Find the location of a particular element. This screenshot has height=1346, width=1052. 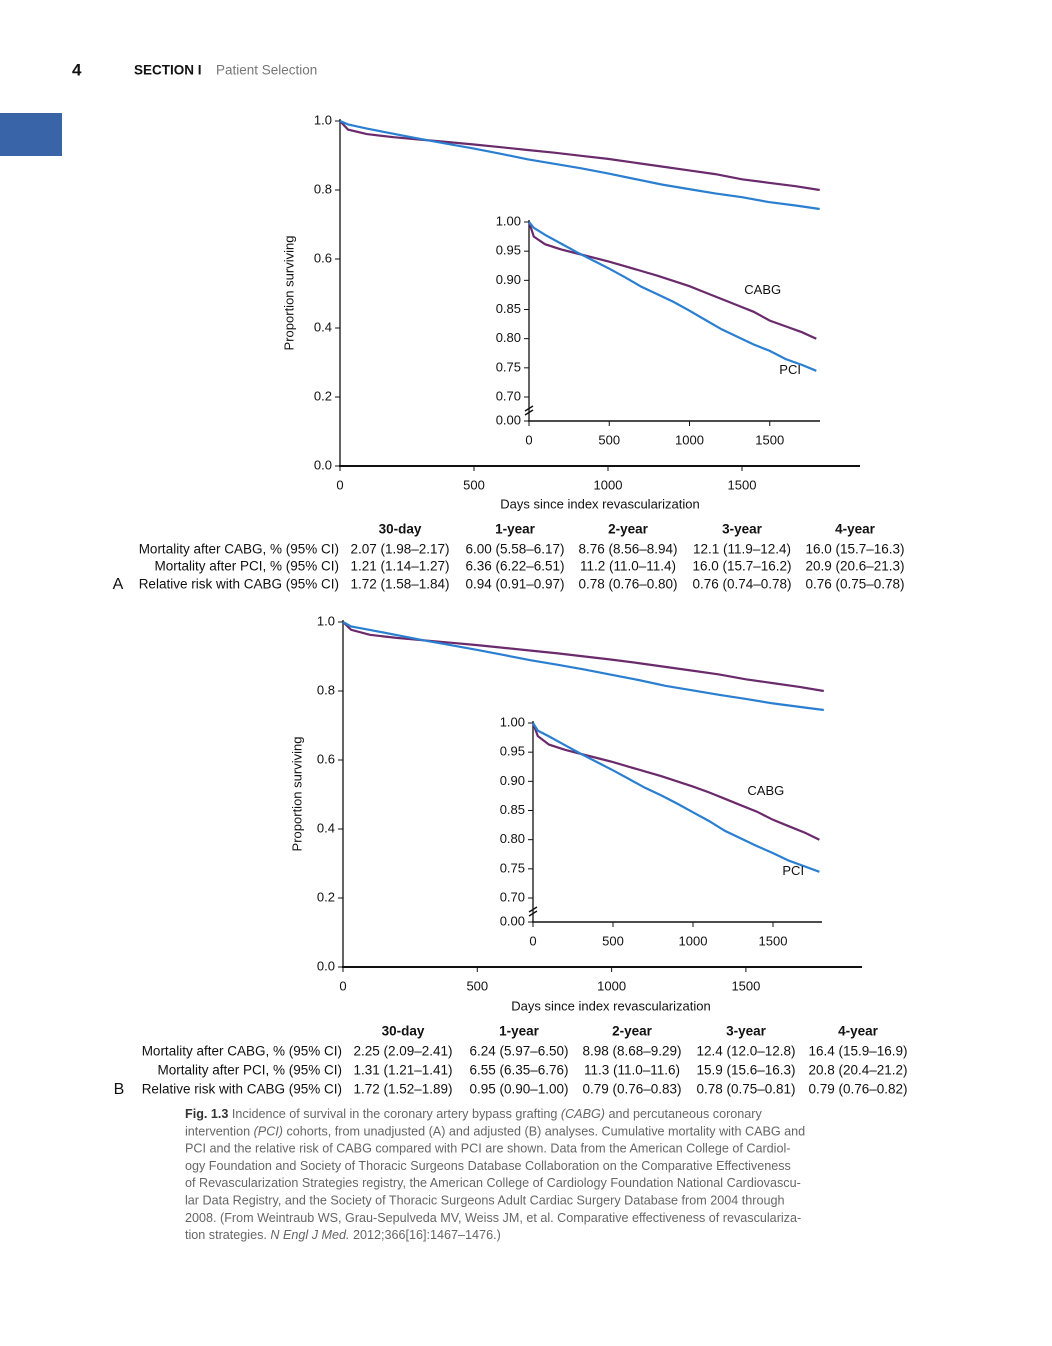

caption-text: tion strategies. is located at coordinates (227, 1235).